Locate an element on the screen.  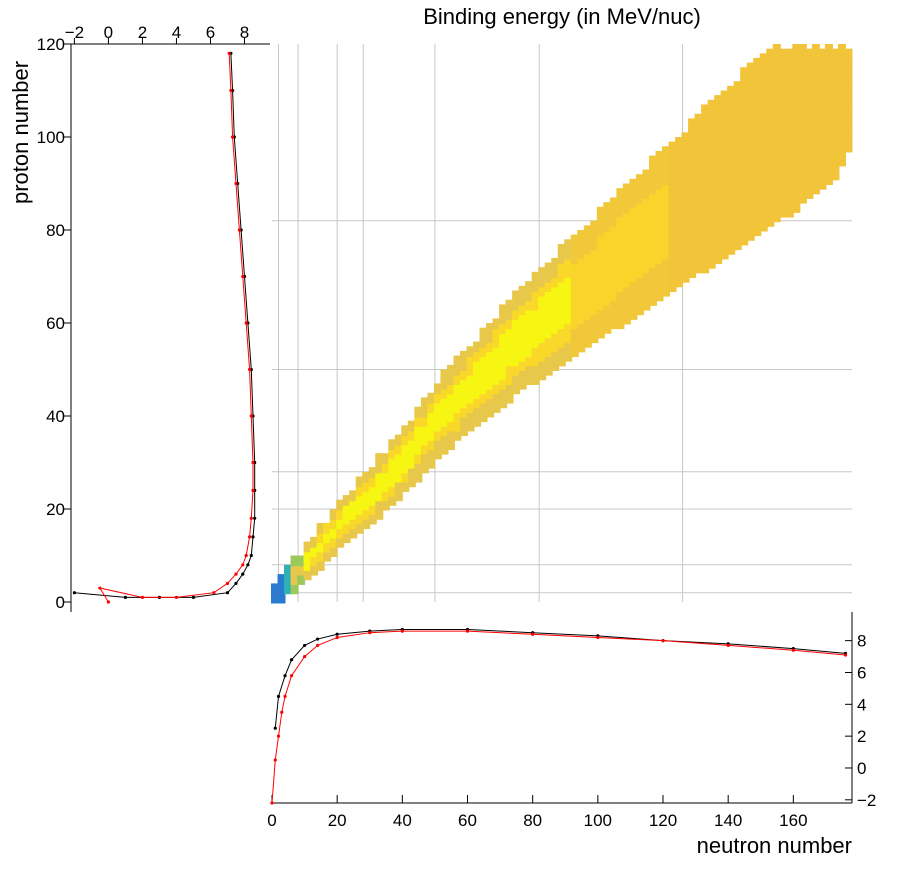
proton-series-line is located at coordinates (165, 325).